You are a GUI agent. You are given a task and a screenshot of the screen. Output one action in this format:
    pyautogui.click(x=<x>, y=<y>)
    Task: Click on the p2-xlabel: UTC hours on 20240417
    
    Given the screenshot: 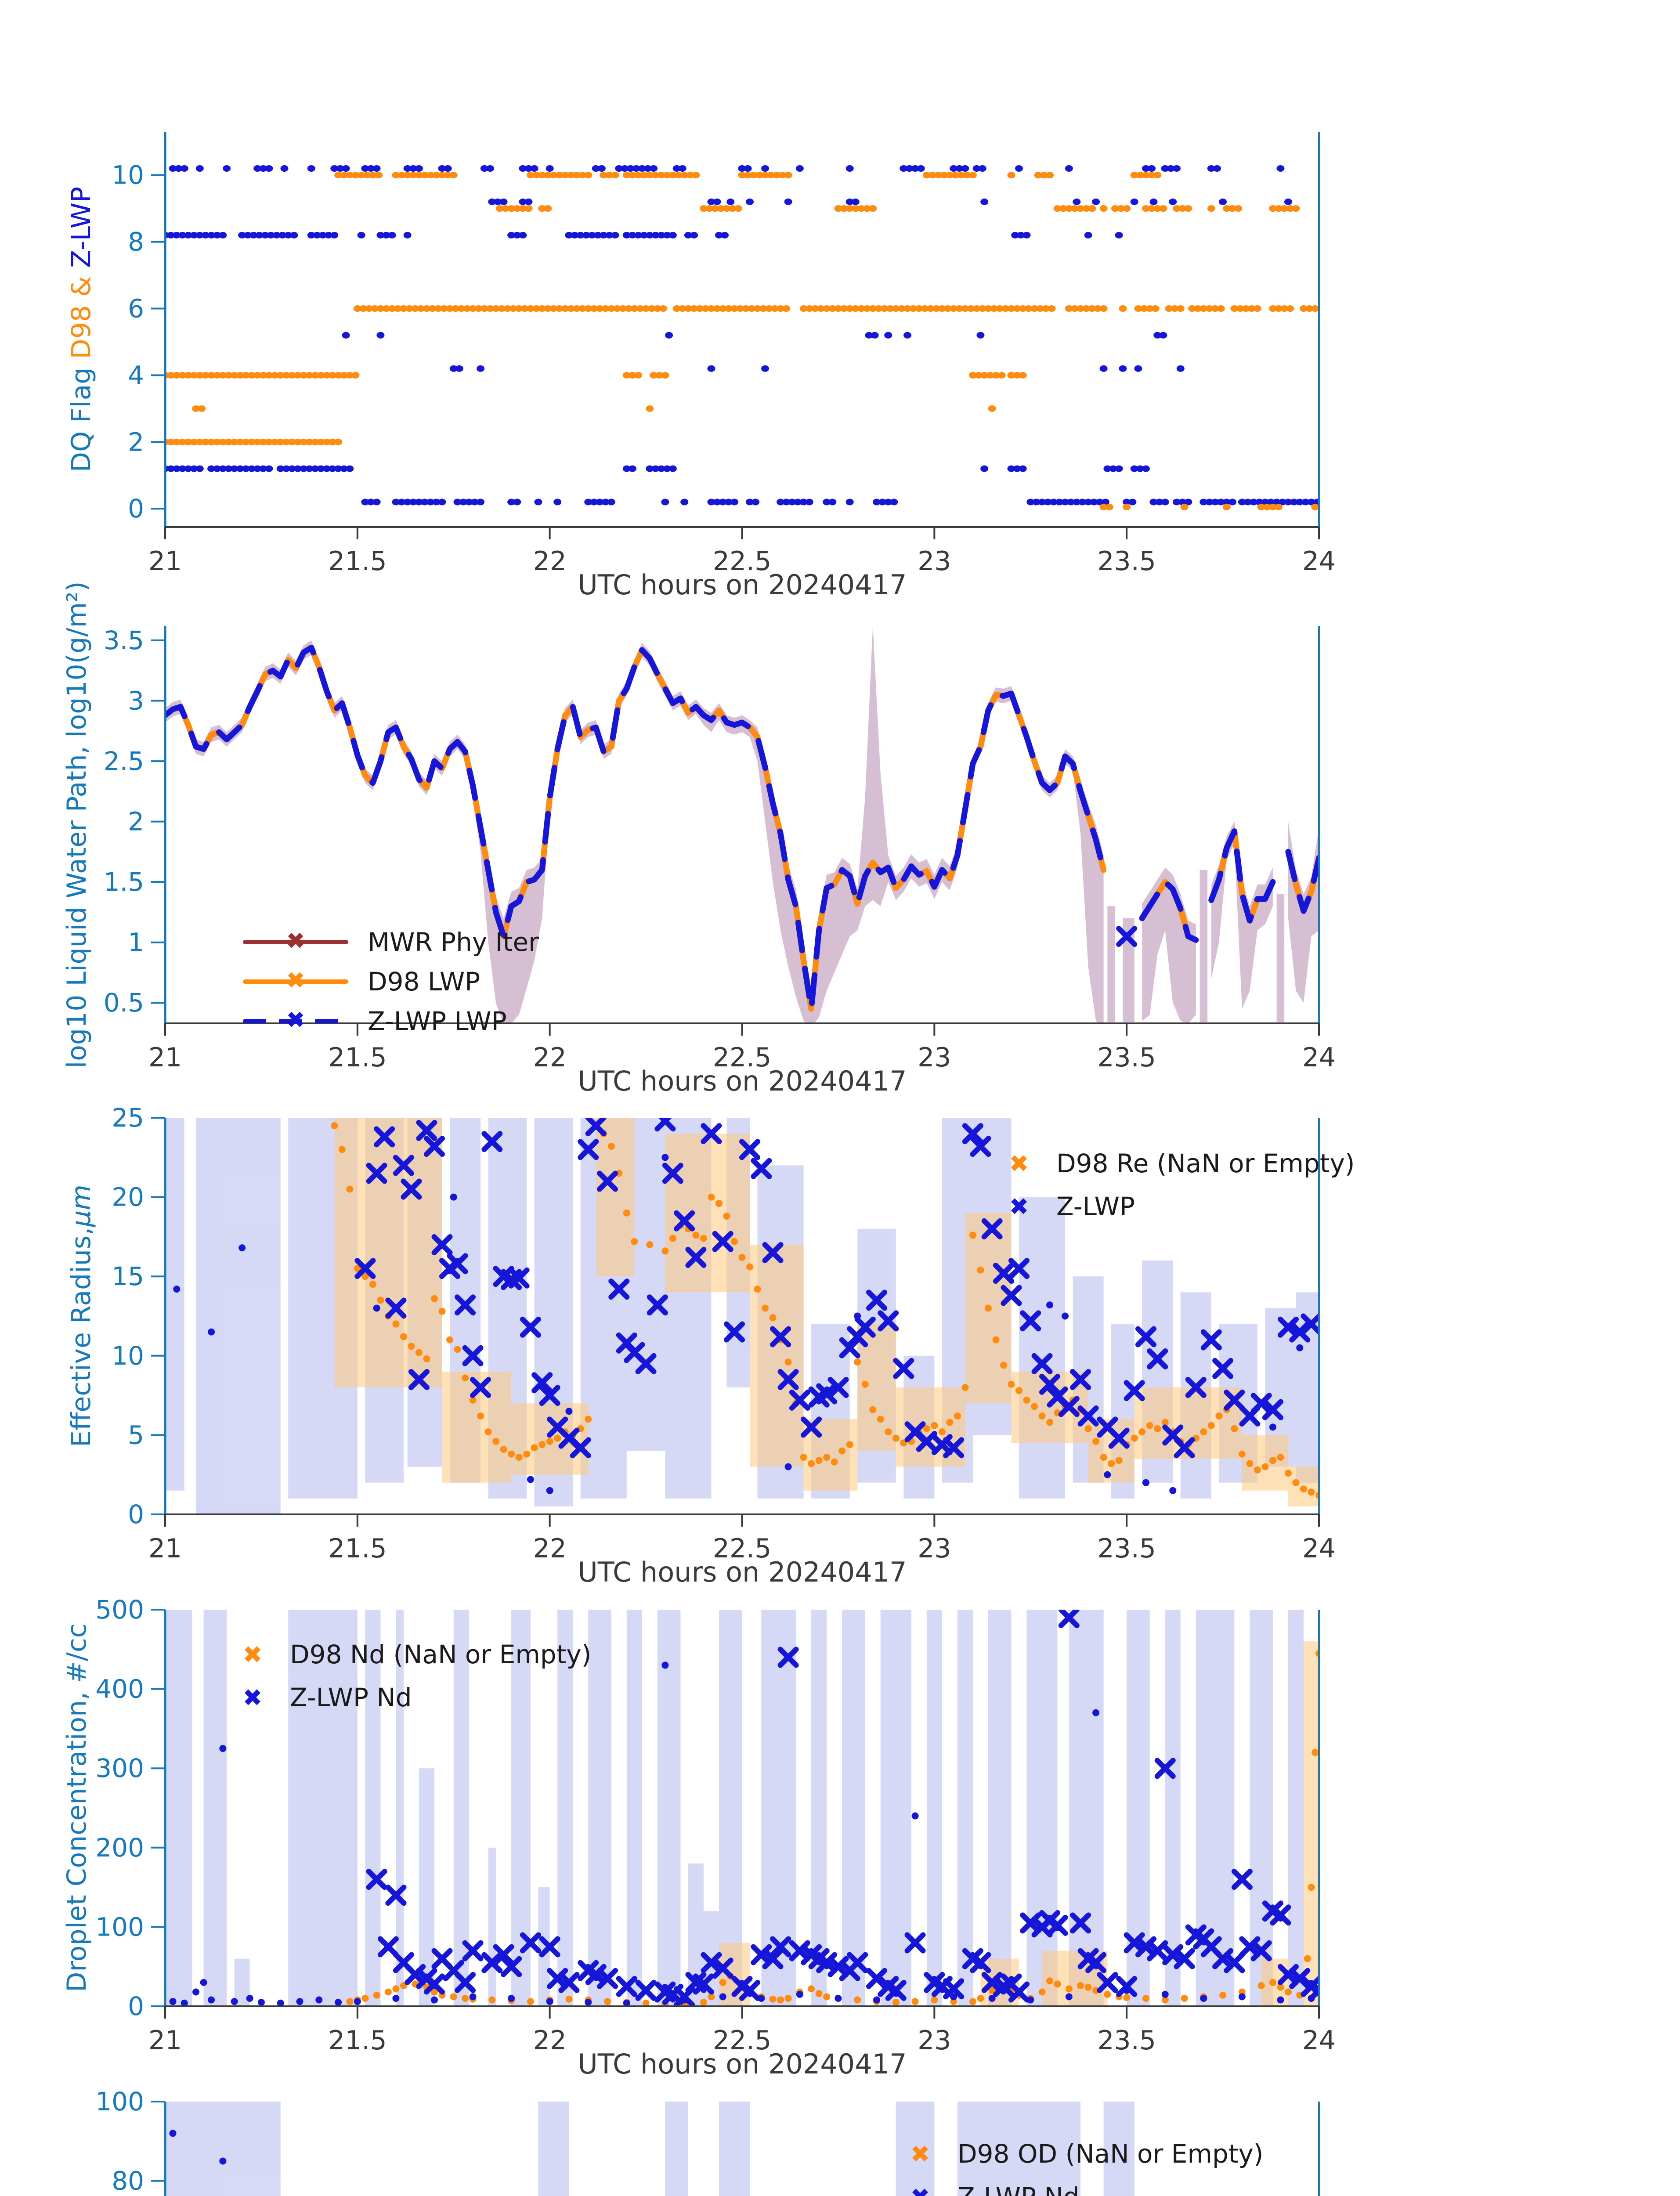 What is the action you would take?
    pyautogui.click(x=742, y=1081)
    